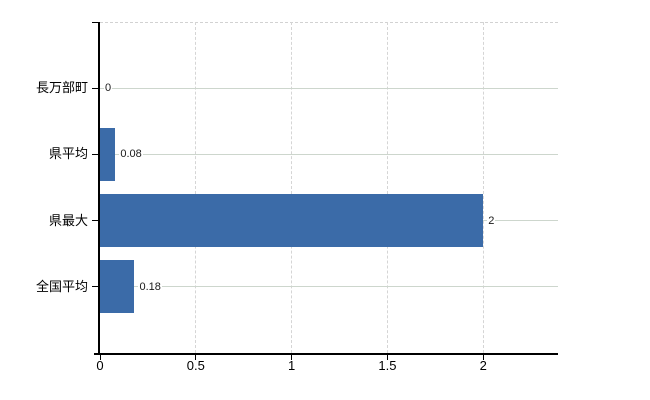  Describe the element at coordinates (491, 220) in the screenshot. I see `value-label: 2` at that location.